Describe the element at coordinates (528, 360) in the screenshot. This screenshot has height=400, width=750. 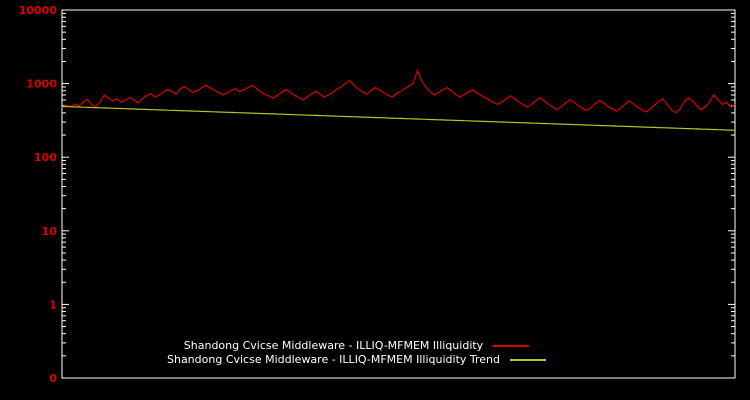
I see `legend-swatch-trend` at that location.